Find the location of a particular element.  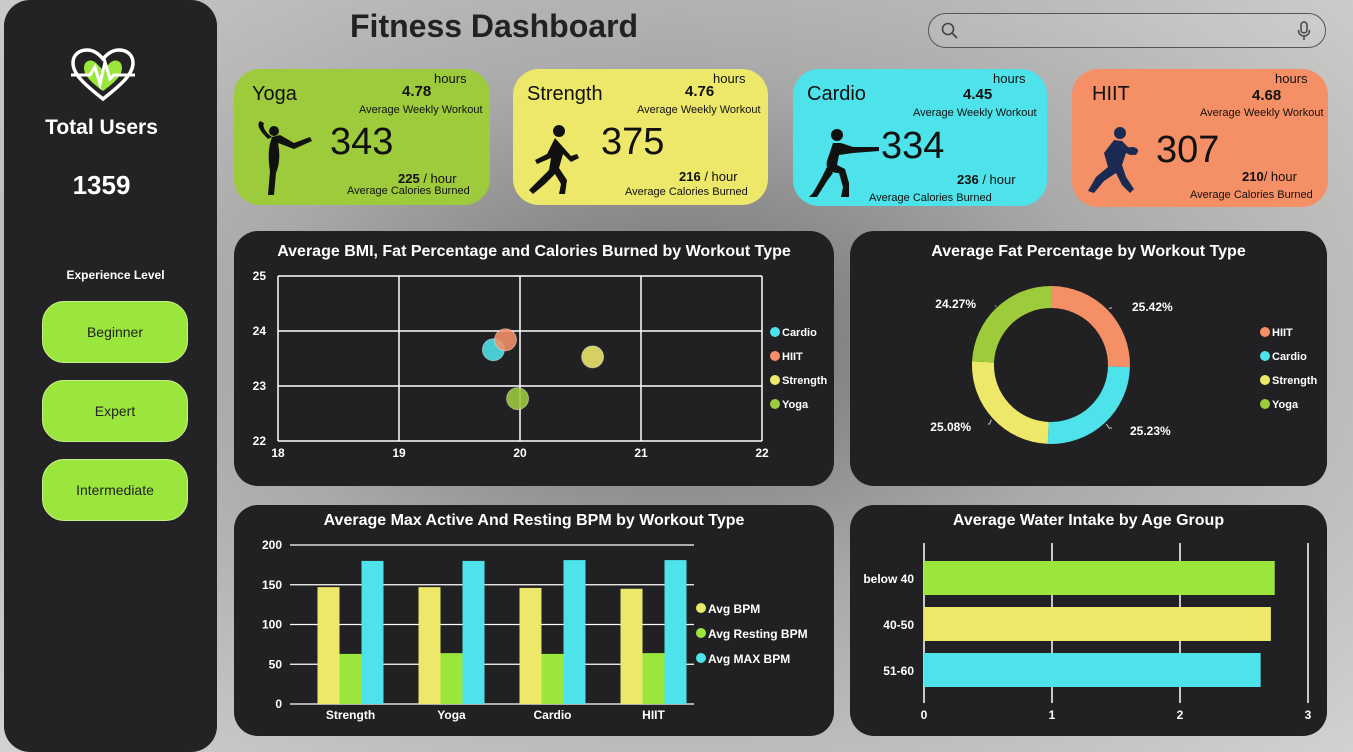

y-tick-label: 23 is located at coordinates (260, 386).